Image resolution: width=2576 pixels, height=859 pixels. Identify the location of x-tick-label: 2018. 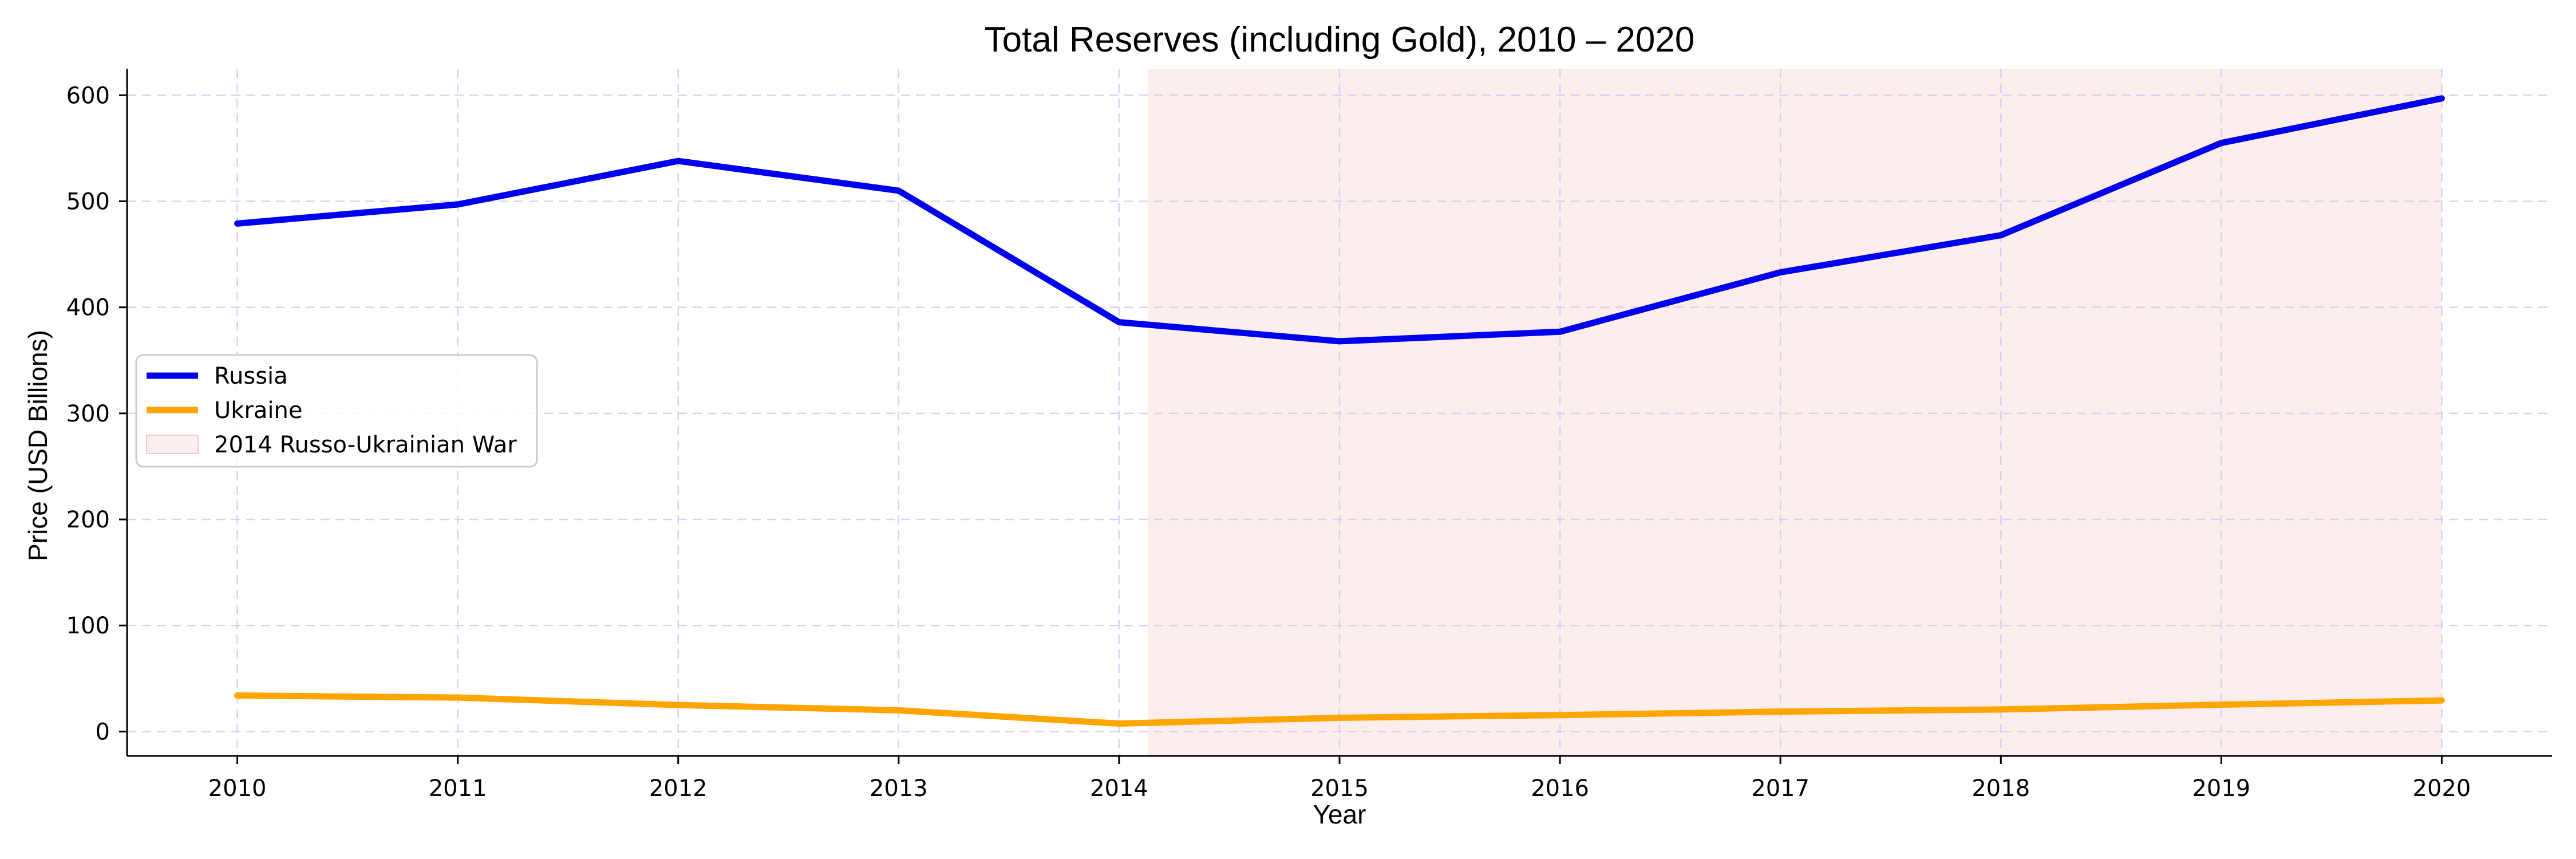
(2000, 788).